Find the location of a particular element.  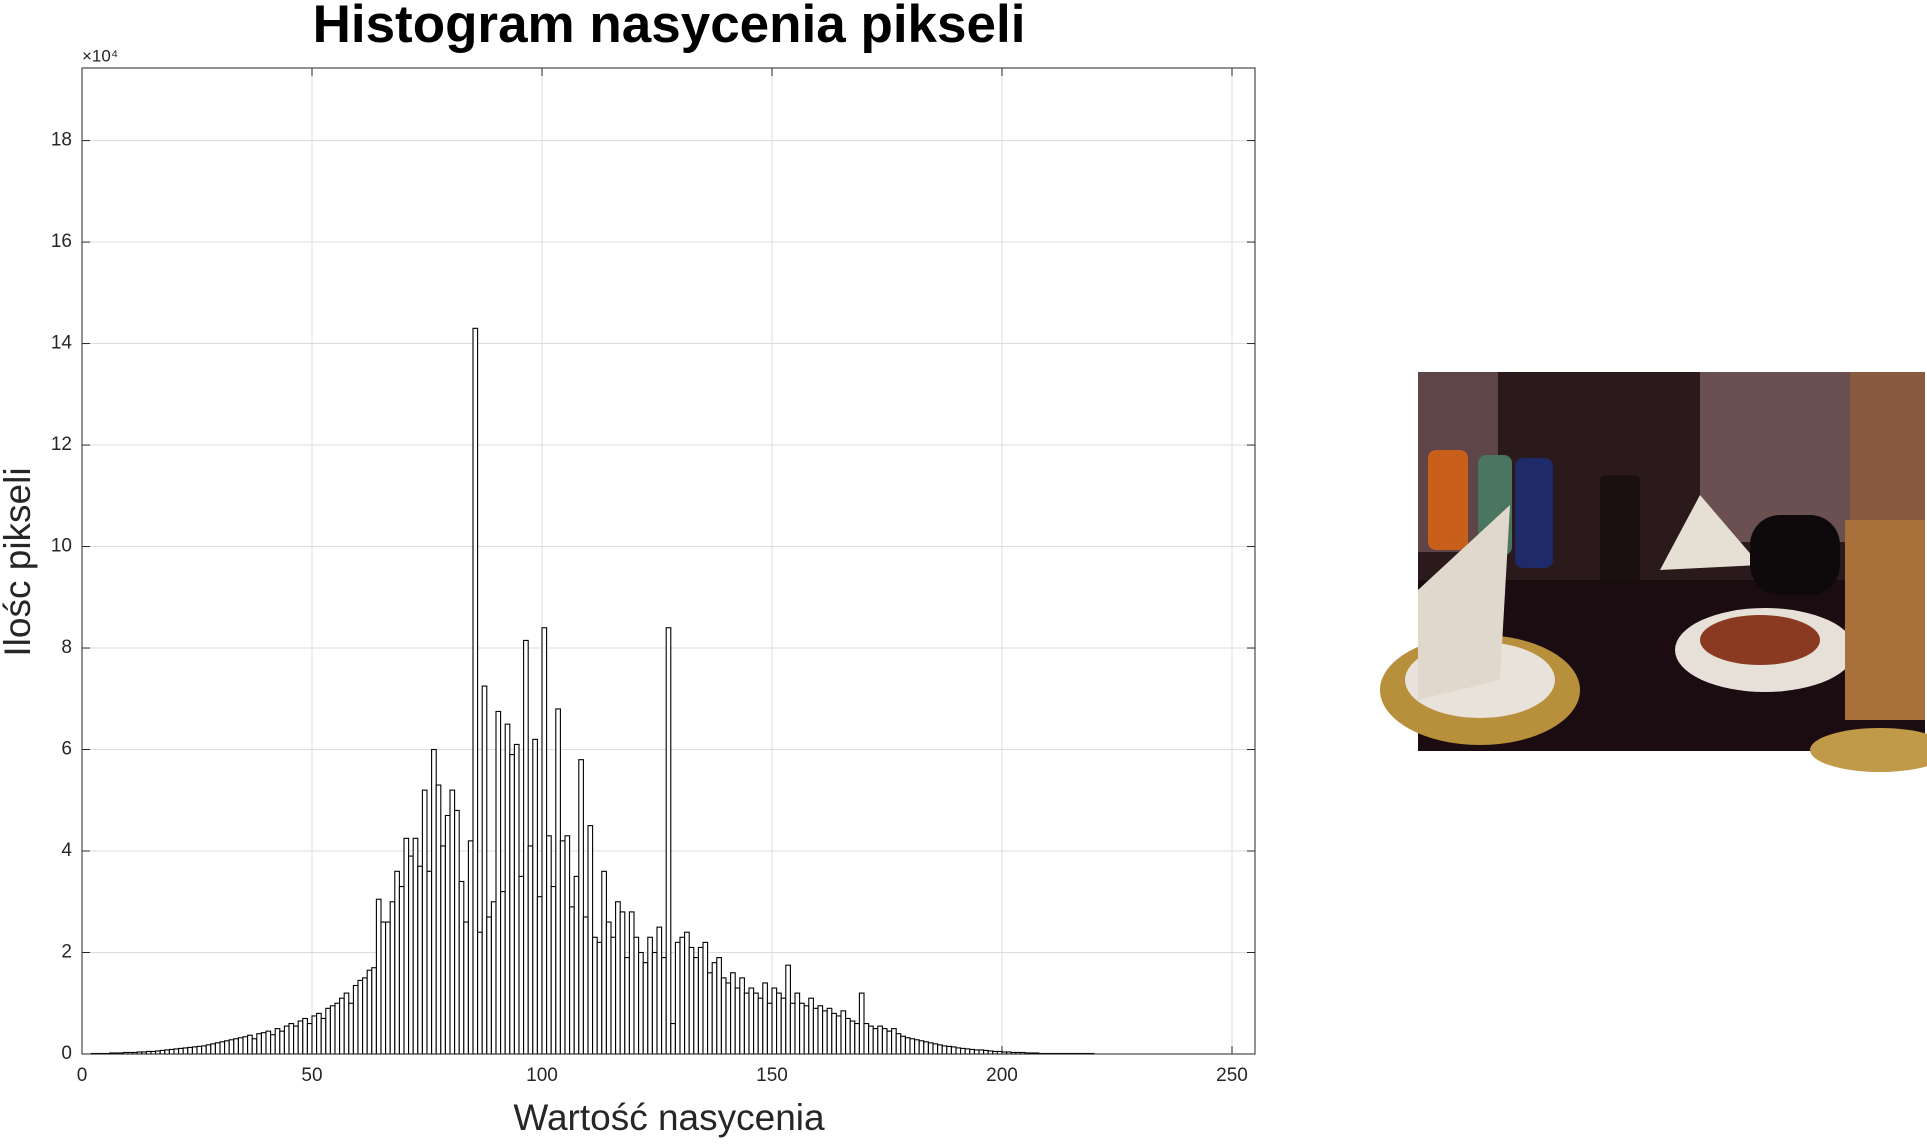

y-tick-label: 16 is located at coordinates (61, 241).